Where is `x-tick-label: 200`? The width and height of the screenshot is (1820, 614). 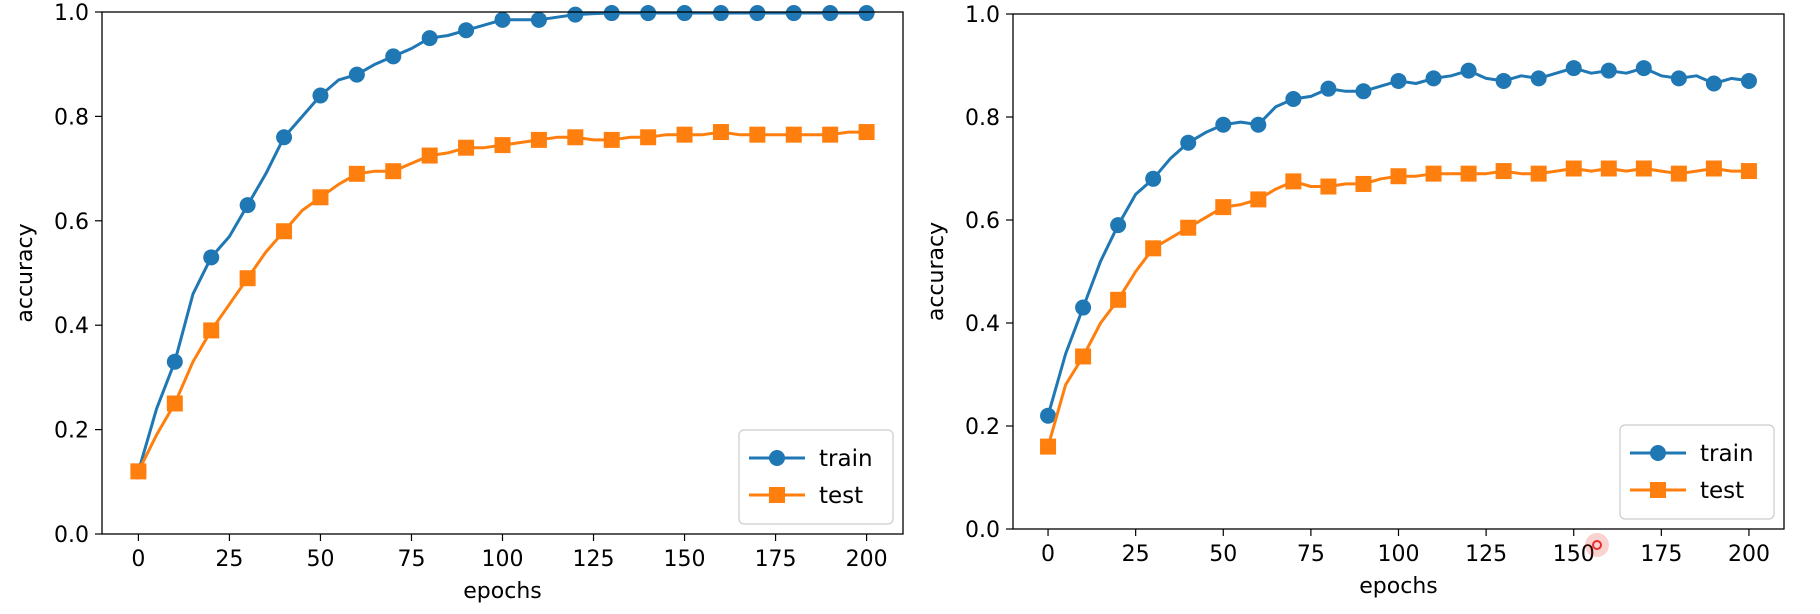
x-tick-label: 200 is located at coordinates (867, 559).